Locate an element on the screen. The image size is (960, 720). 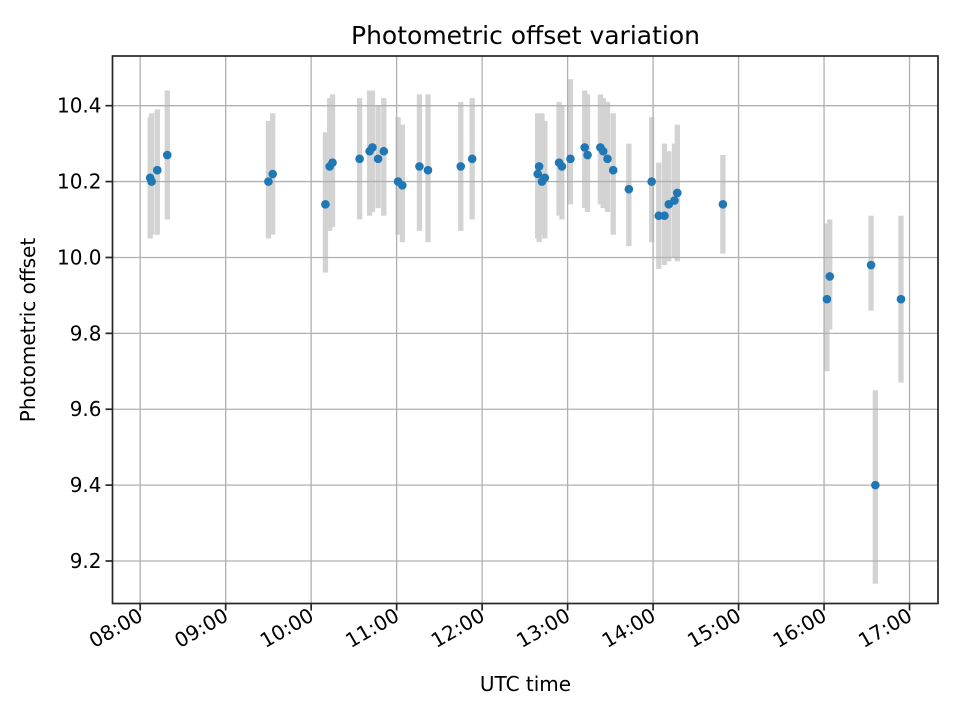
y-tick-label: 10.4 is located at coordinates (79, 106).